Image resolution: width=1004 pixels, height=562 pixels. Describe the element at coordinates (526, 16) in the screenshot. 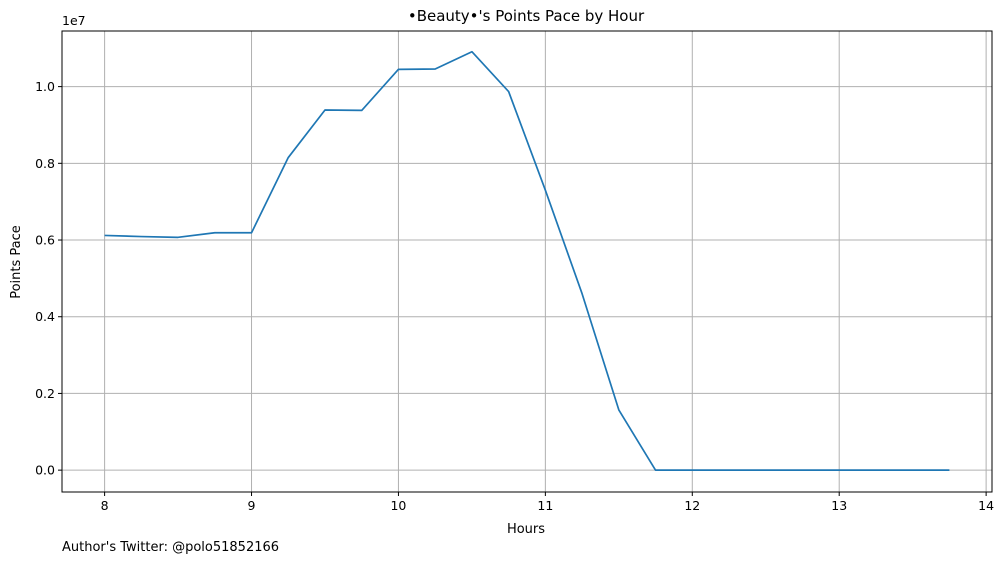

I see `chart-title: •Beauty•'s Points Pace by Hour` at that location.